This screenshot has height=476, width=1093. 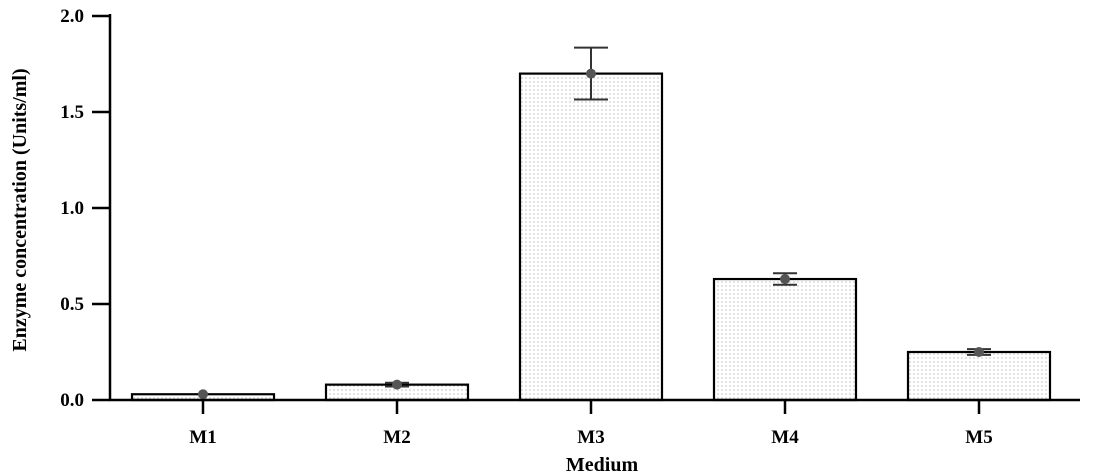 What do you see at coordinates (602, 465) in the screenshot?
I see `x-axis-title: Medium` at bounding box center [602, 465].